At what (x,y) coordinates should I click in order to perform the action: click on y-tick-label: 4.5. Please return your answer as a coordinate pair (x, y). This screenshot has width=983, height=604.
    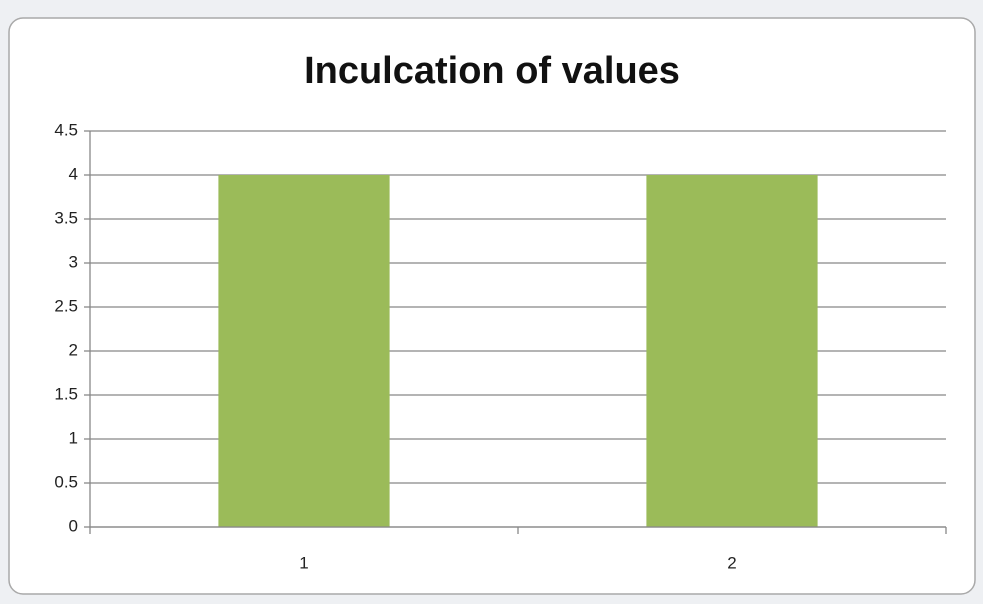
    Looking at the image, I should click on (66, 129).